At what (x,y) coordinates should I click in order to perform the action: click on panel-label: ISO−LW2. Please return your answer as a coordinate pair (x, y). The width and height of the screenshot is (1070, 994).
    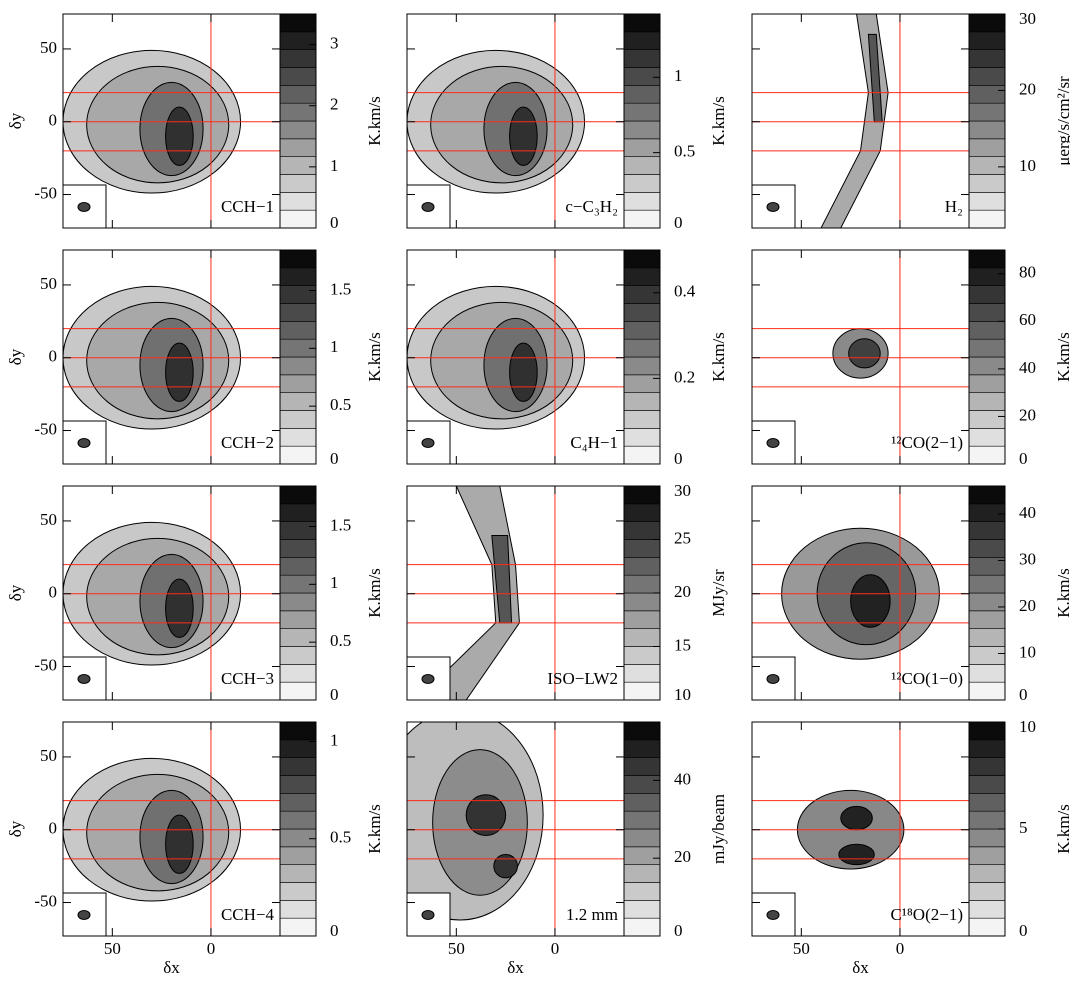
    Looking at the image, I should click on (582, 678).